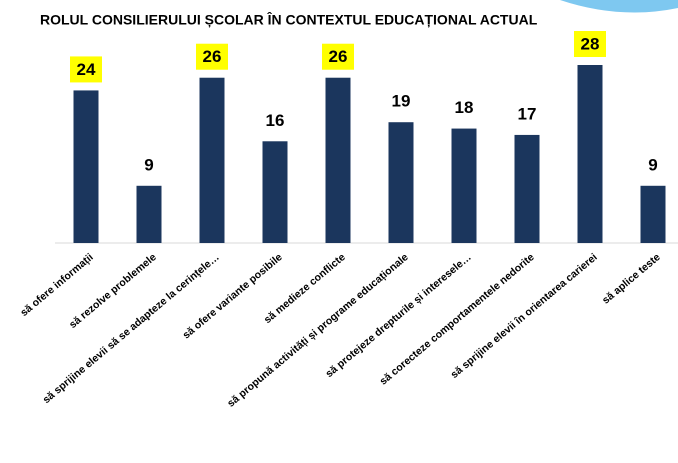 This screenshot has height=463, width=678. What do you see at coordinates (464, 107) in the screenshot?
I see `value-label: 18` at bounding box center [464, 107].